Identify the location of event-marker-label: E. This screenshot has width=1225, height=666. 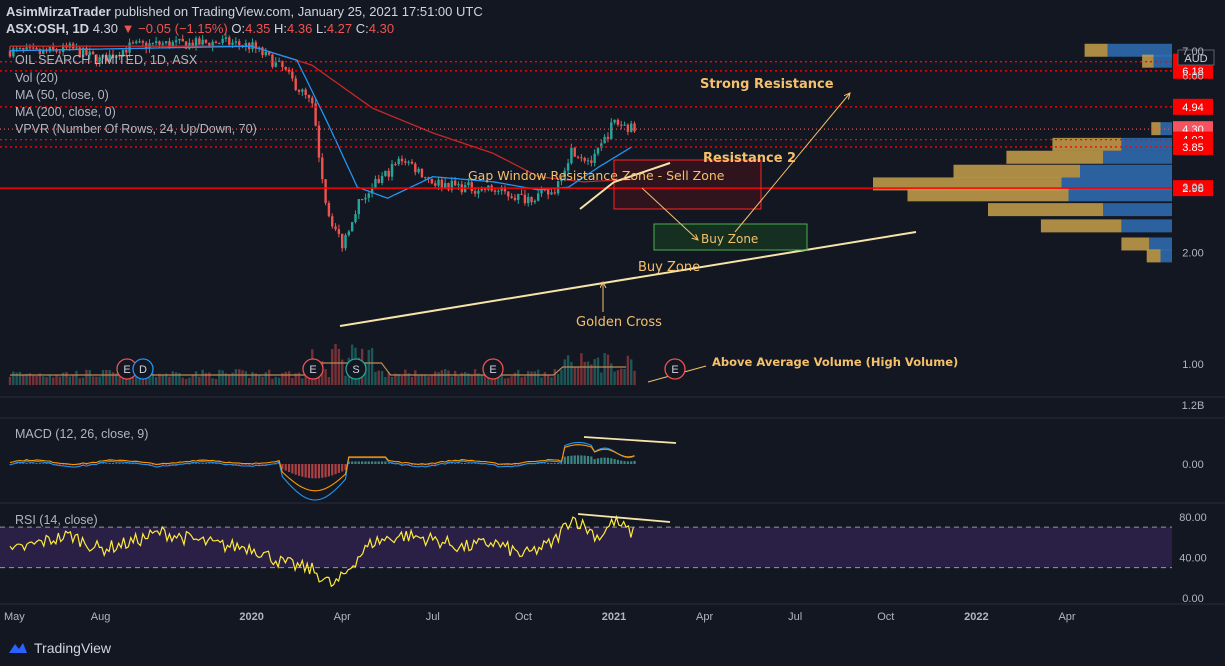
(492, 370).